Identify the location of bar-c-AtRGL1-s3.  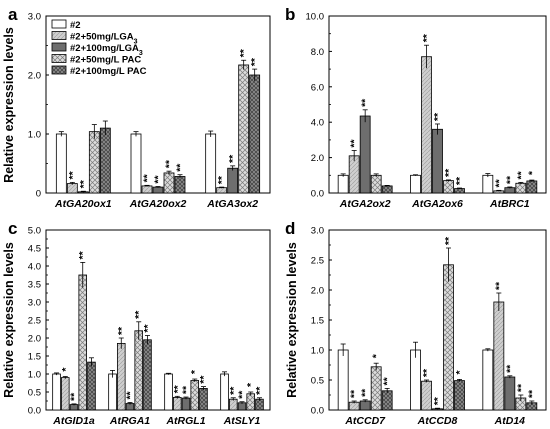
(195, 395).